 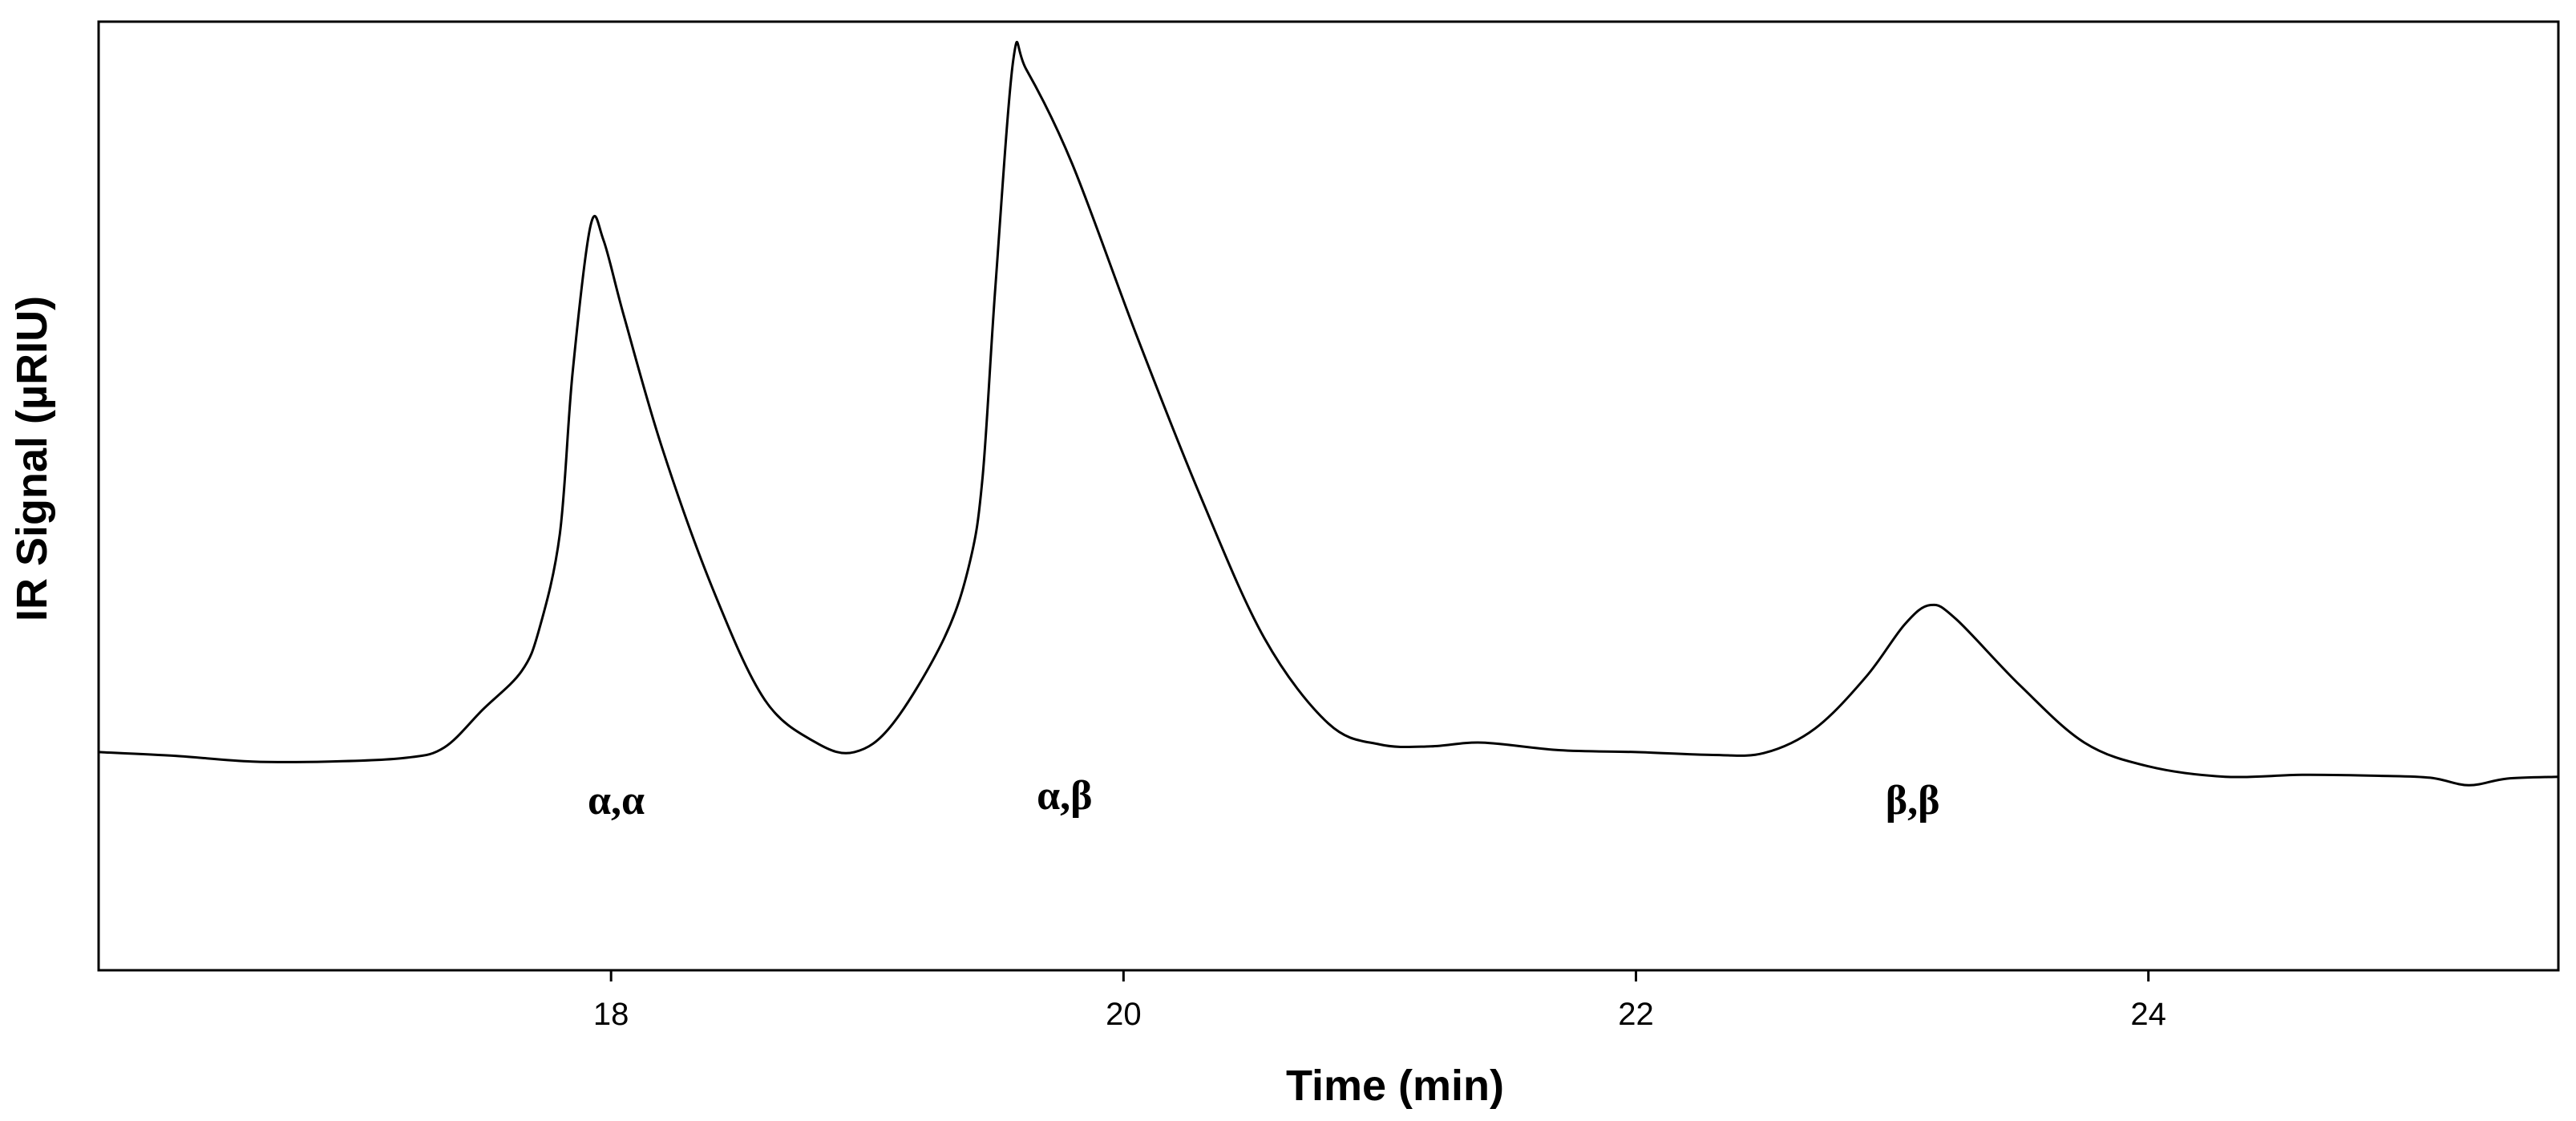 What do you see at coordinates (2148, 1014) in the screenshot?
I see `x-tick-label: 24` at bounding box center [2148, 1014].